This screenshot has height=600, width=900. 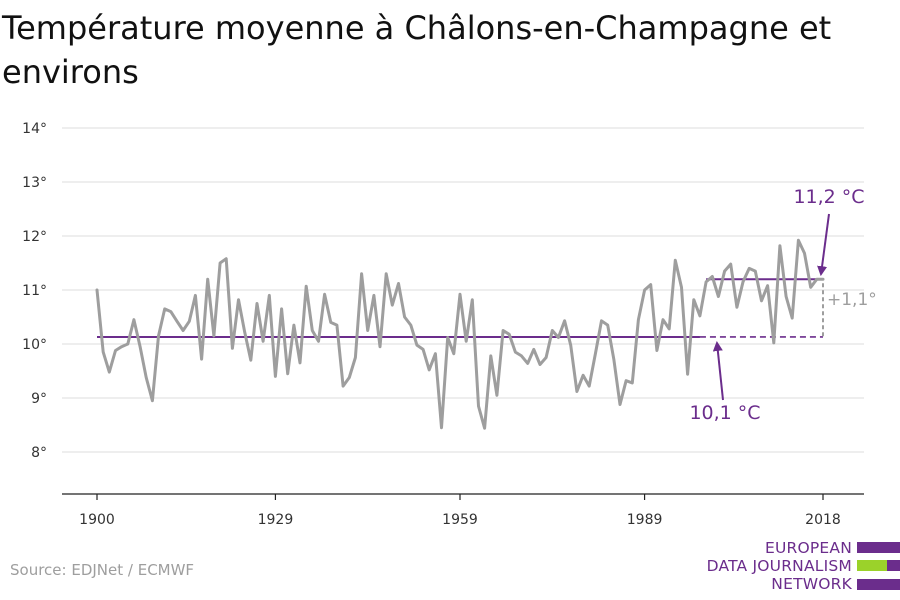 What do you see at coordinates (102, 570) in the screenshot?
I see `source-note: Source: EDJNet / ECMWF` at bounding box center [102, 570].